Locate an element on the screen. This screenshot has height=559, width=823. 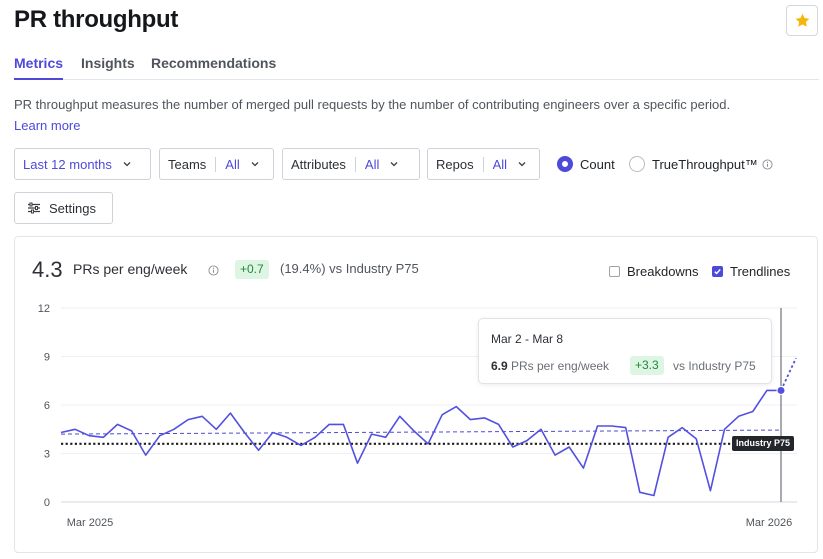
trendlines-checkbox-box is located at coordinates (717, 271).